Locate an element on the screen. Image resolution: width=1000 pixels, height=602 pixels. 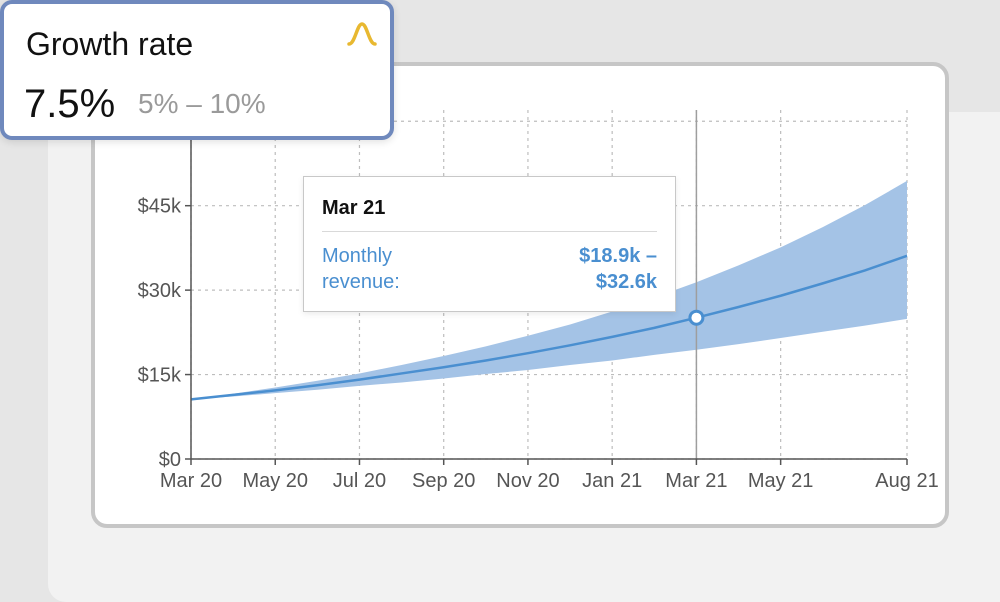
growth-rate-card: Growth rate 7.5% 5% – 10% is located at coordinates (197, 70).